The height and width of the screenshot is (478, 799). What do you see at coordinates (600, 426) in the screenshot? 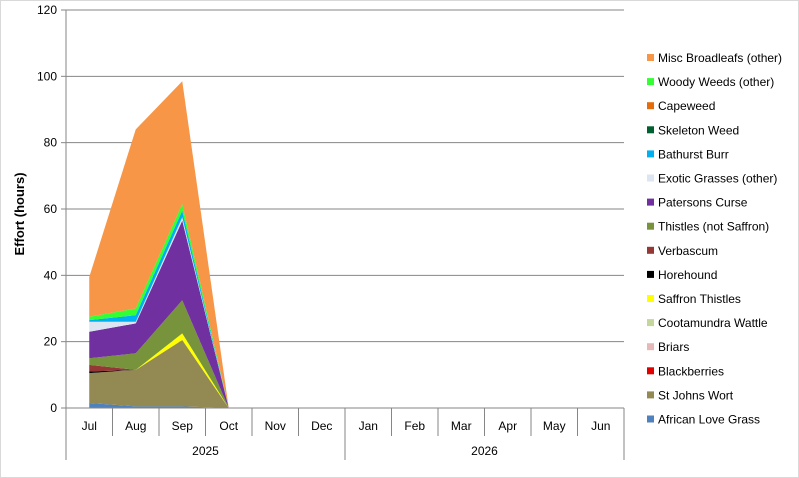
I see `x-tick-label: Jun` at bounding box center [600, 426].